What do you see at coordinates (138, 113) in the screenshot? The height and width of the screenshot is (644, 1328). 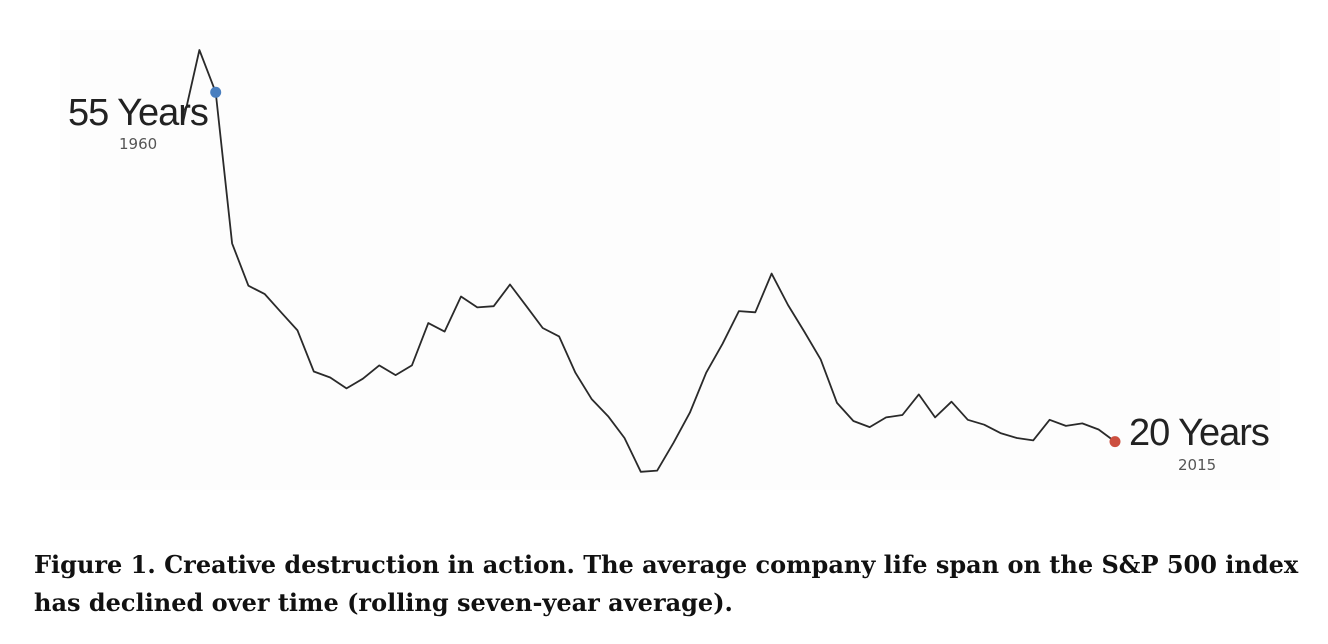 I see `start-value-label: 55 Years` at bounding box center [138, 113].